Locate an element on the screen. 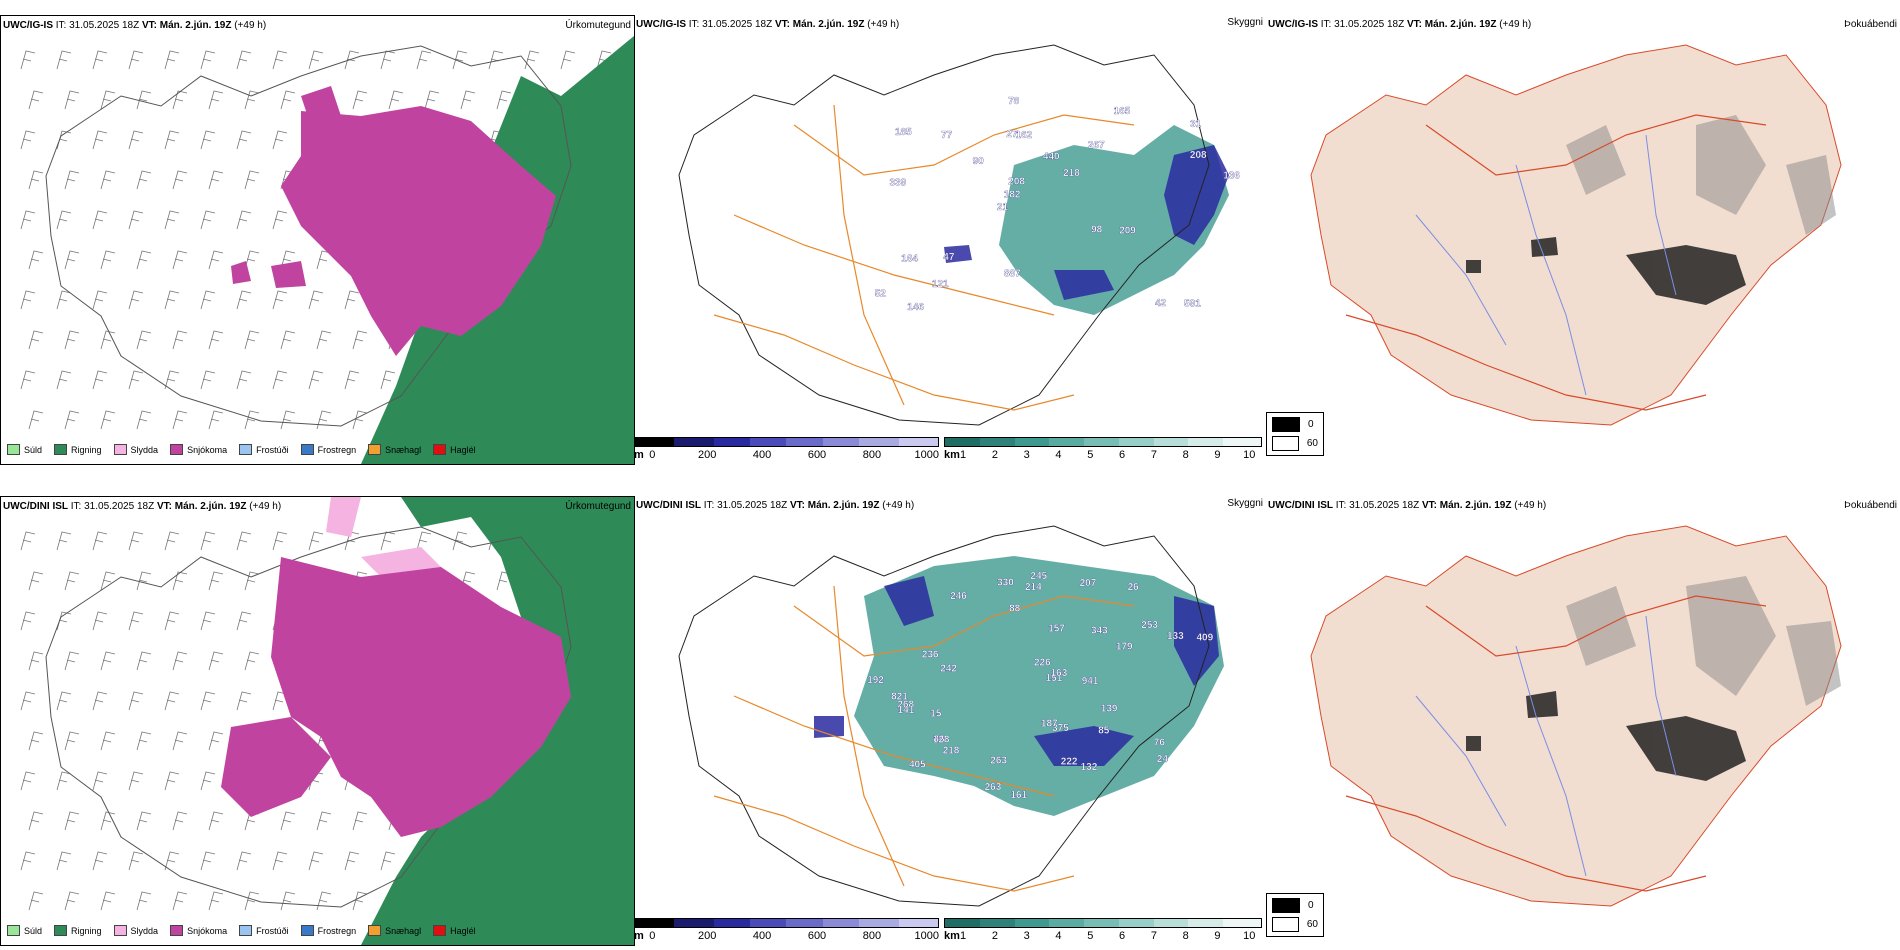 This screenshot has width=1900, height=950. scale-tick-label: 1000 is located at coordinates (927, 936).